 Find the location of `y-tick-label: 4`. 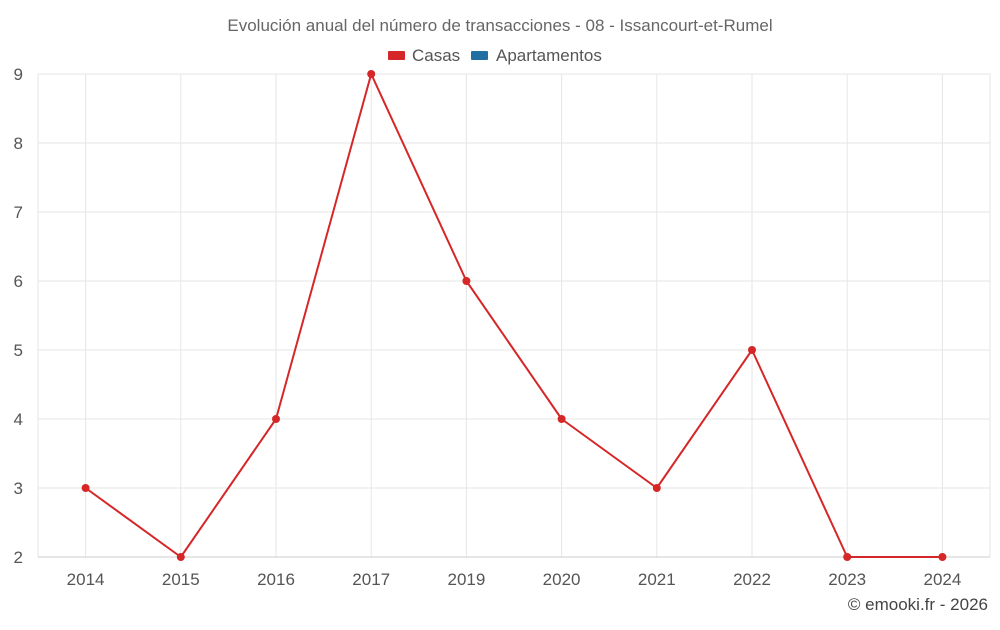

y-tick-label: 4 is located at coordinates (18, 419).